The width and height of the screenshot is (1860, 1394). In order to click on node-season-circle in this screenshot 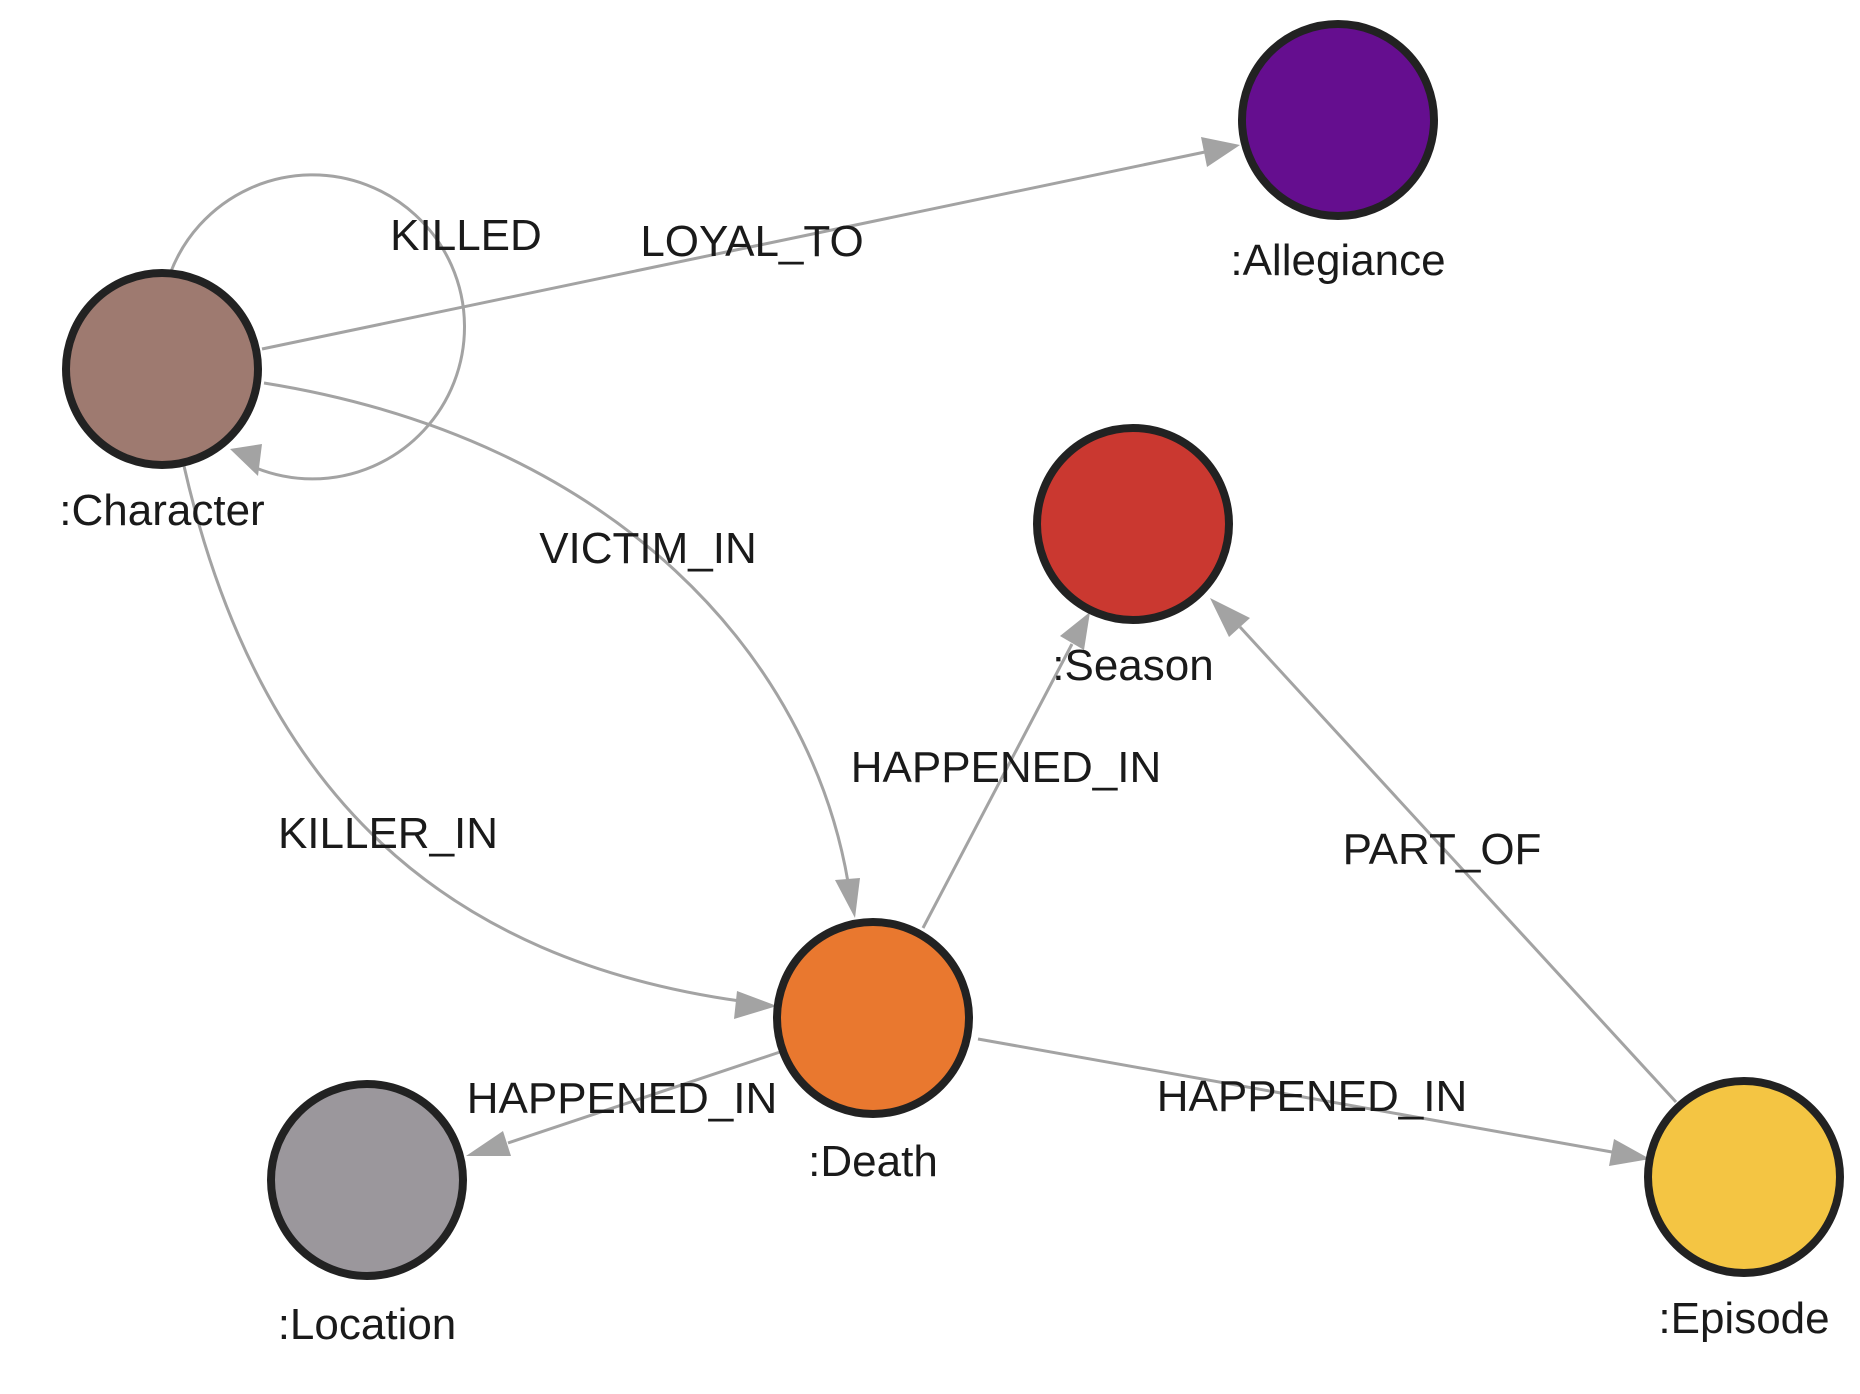, I will do `click(1133, 524)`.